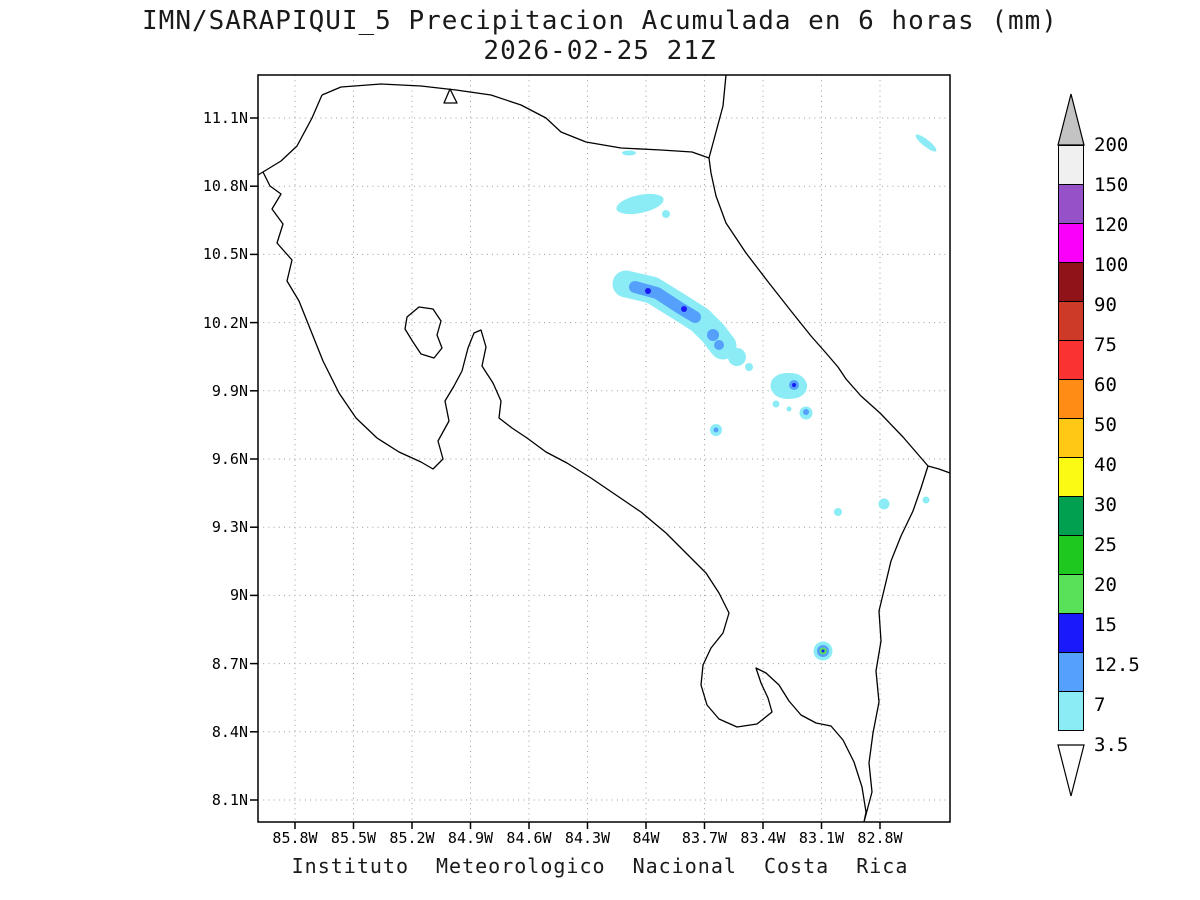 Image resolution: width=1200 pixels, height=900 pixels. I want to click on y-axis-tick-label: 9.6N, so click(229, 459).